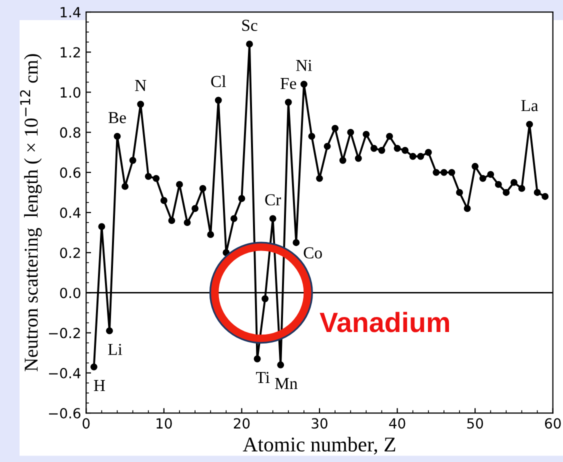 The image size is (563, 462). I want to click on annotation: Ni, so click(304, 65).